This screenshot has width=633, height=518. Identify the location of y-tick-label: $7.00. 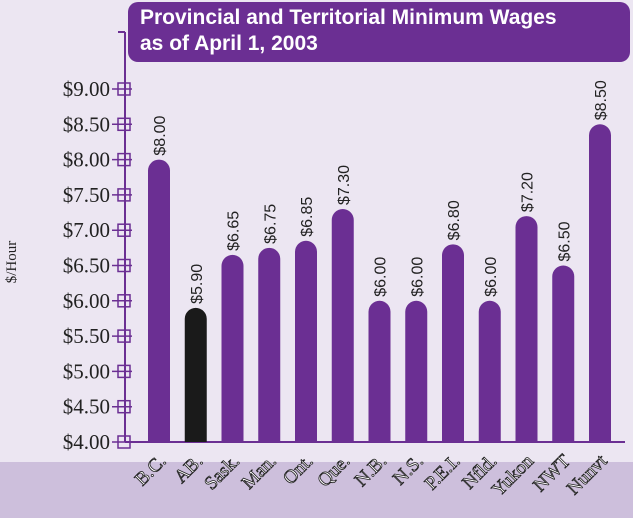
(86, 230).